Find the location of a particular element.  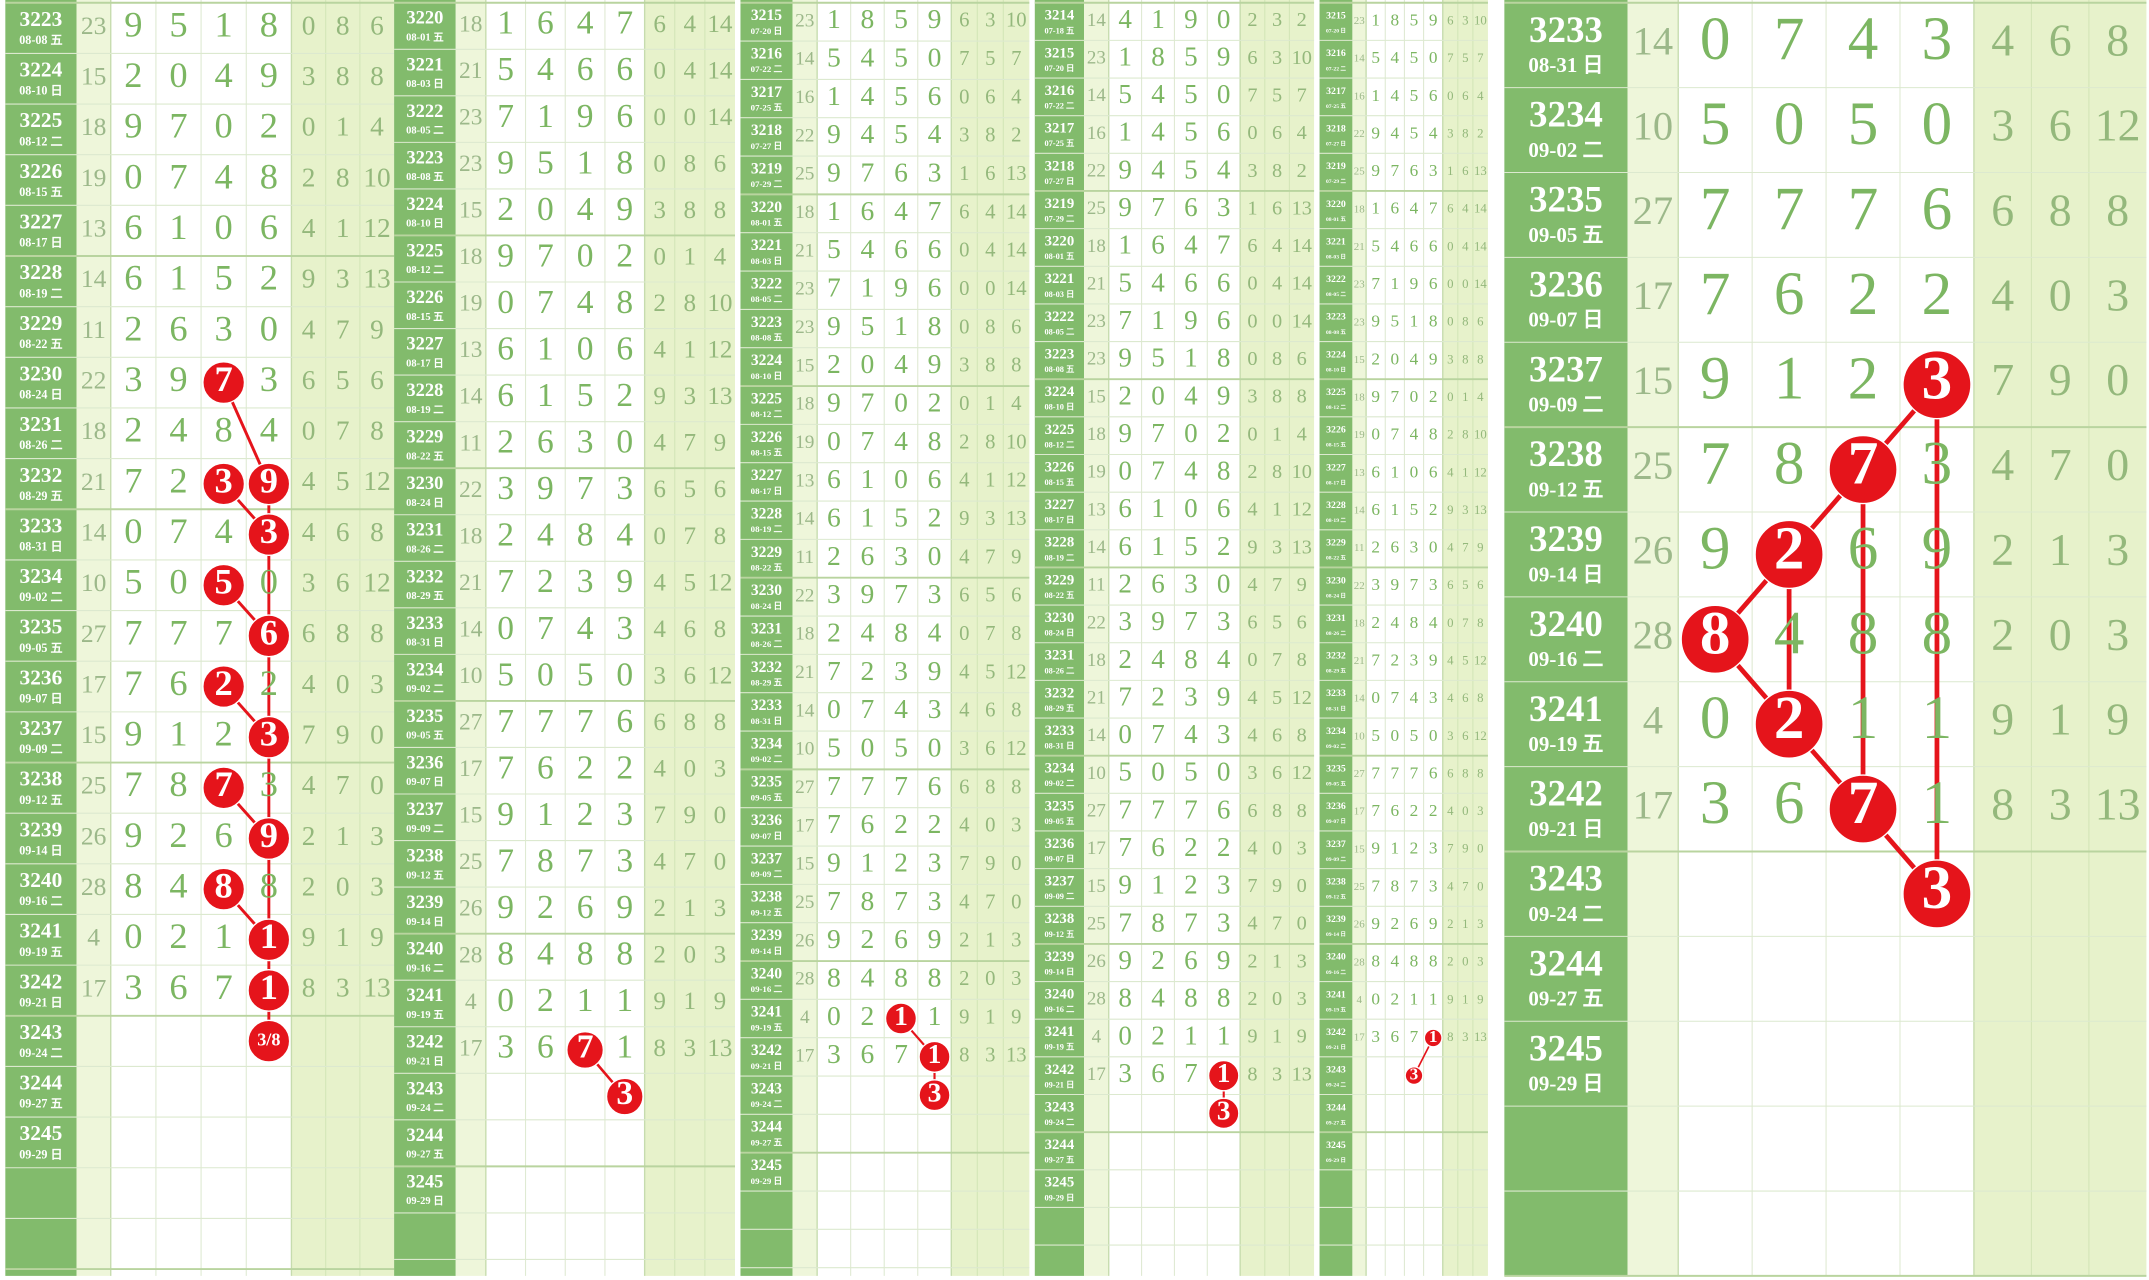

issue-date: 09-12 五 is located at coordinates (1059, 934).